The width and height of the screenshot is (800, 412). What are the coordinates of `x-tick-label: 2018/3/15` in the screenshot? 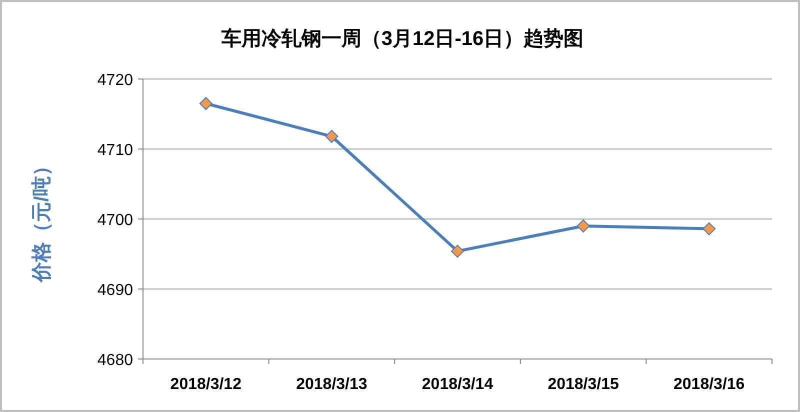 It's located at (583, 384).